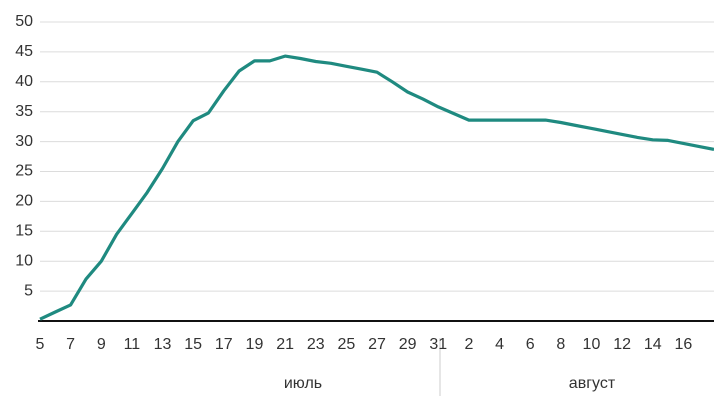  What do you see at coordinates (255, 344) in the screenshot?
I see `x-tick-label: 19` at bounding box center [255, 344].